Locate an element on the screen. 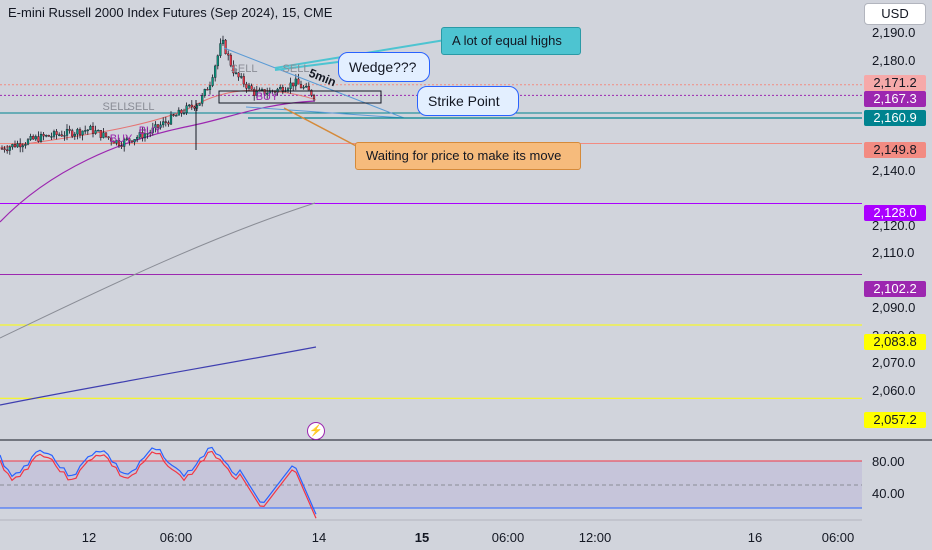 The height and width of the screenshot is (550, 932). waiting-callout: Waiting for price to make its move is located at coordinates (468, 156).